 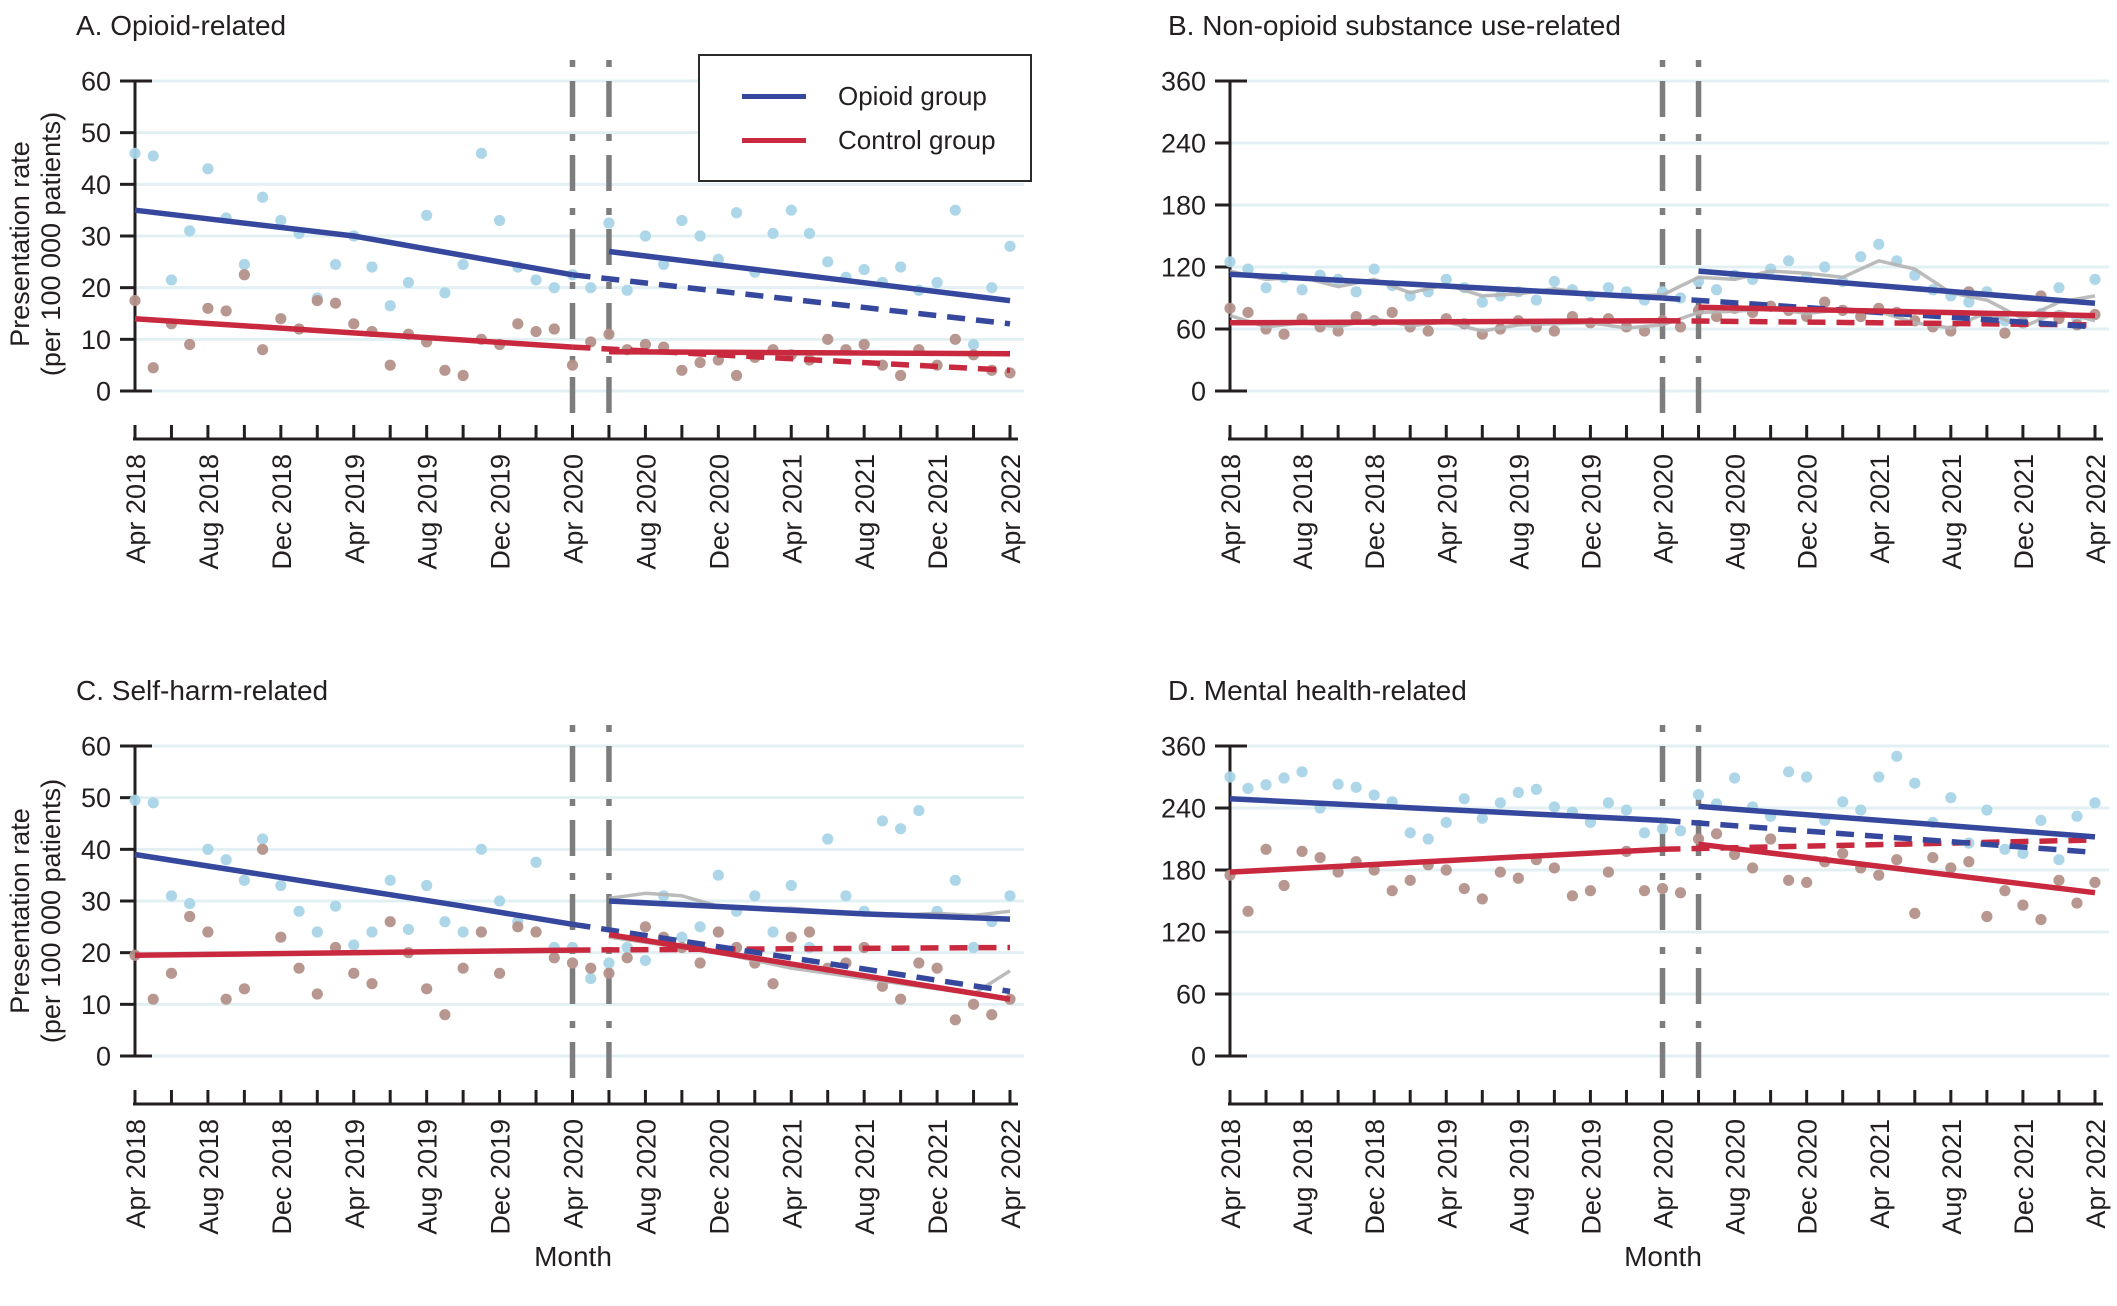 I want to click on panel-d-title: D. Mental health-related, so click(x=1317, y=690).